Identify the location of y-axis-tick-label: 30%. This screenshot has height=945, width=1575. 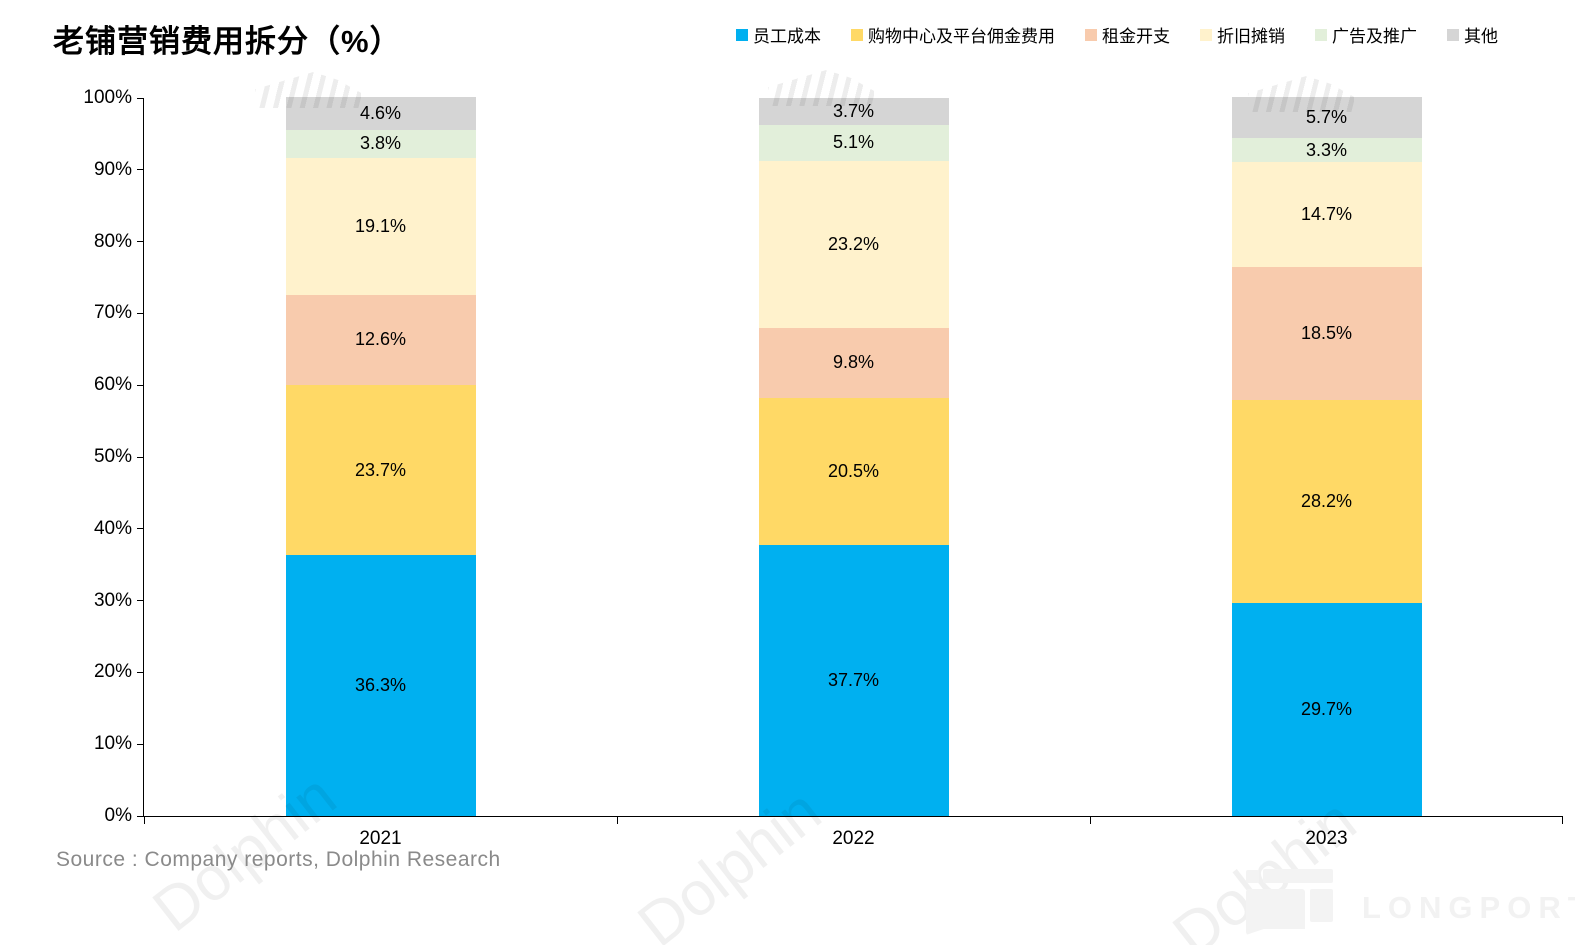
(112, 600).